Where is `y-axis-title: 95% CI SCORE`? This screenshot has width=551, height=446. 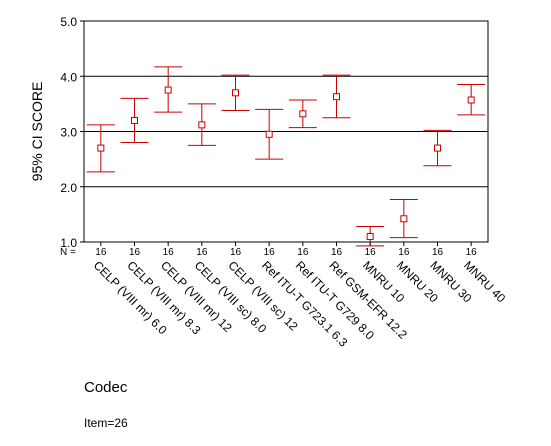
y-axis-title: 95% CI SCORE is located at coordinates (37, 132).